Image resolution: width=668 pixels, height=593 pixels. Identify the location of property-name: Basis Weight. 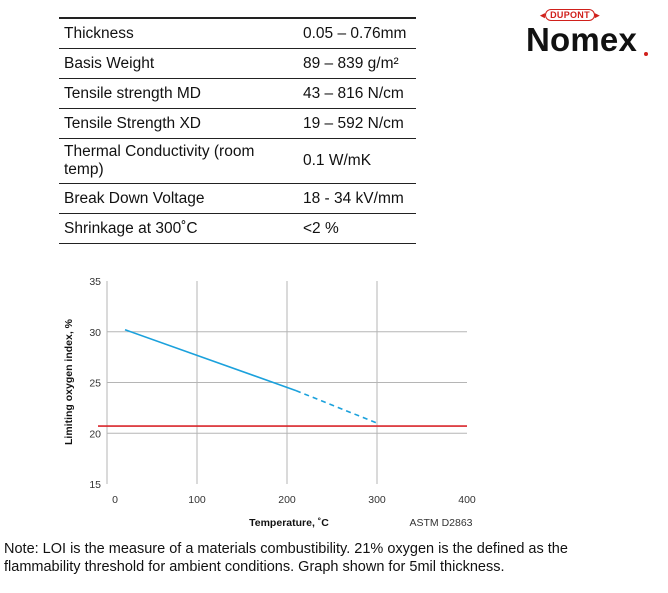
(109, 63).